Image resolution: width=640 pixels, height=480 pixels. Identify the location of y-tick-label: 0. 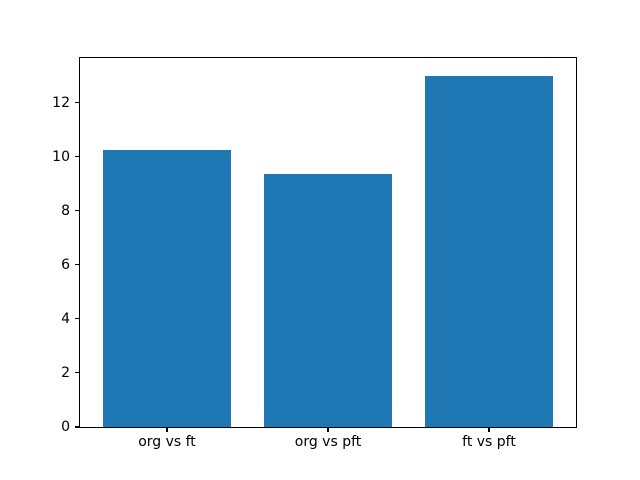
(65, 427).